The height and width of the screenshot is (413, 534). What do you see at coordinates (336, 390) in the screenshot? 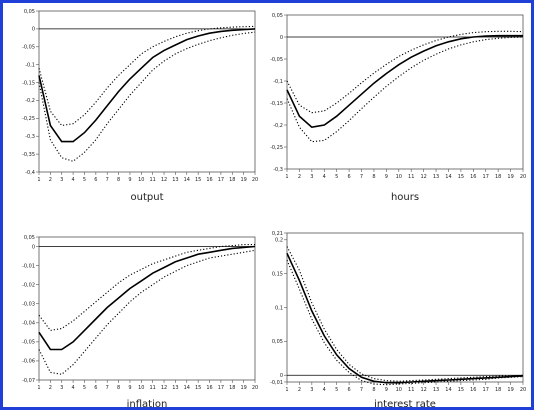
I see `x-tick-label: 5` at bounding box center [336, 390].